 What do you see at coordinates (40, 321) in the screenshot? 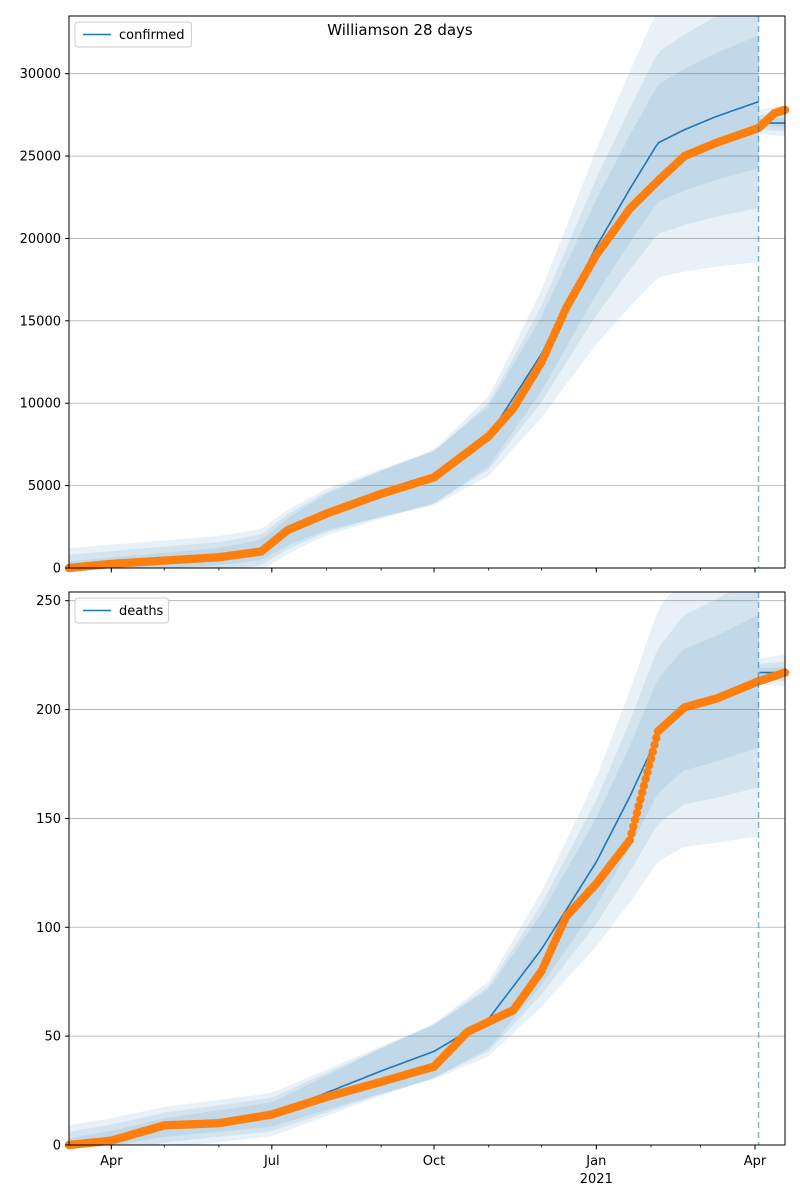
I see `y-tick-label: 15000` at bounding box center [40, 321].